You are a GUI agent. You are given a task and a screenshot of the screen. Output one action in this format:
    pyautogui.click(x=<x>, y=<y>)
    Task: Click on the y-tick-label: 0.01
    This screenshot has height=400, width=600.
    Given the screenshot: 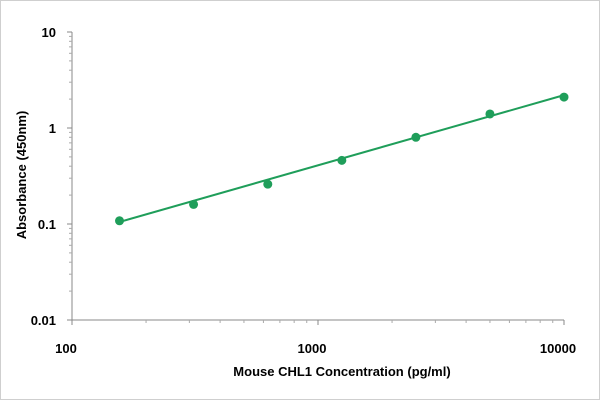 What is the action you would take?
    pyautogui.click(x=43, y=320)
    